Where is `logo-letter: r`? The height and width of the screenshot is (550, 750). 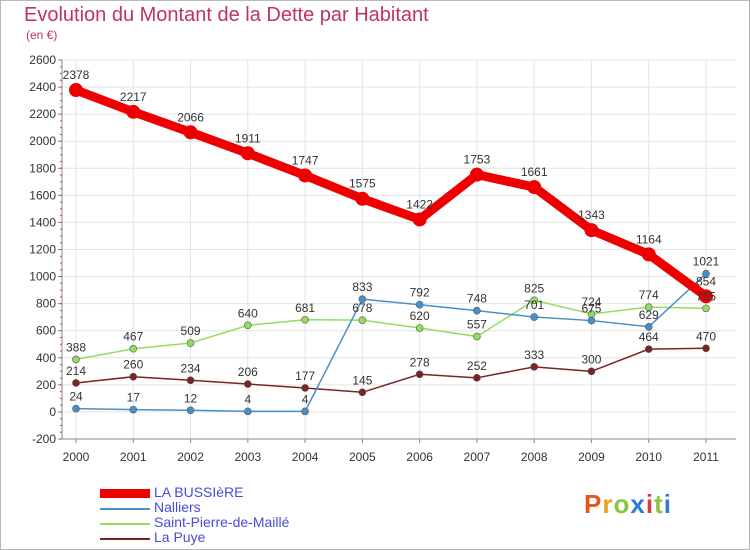 logo-letter: r is located at coordinates (608, 504).